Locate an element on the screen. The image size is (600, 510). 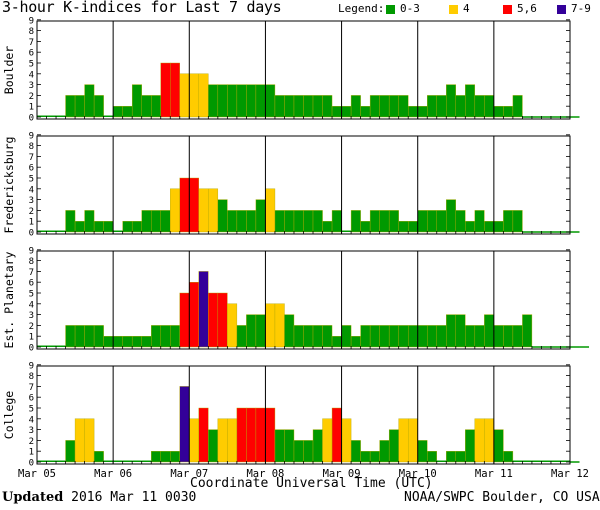
x-tick-label: Mar 12 is located at coordinates (570, 474).